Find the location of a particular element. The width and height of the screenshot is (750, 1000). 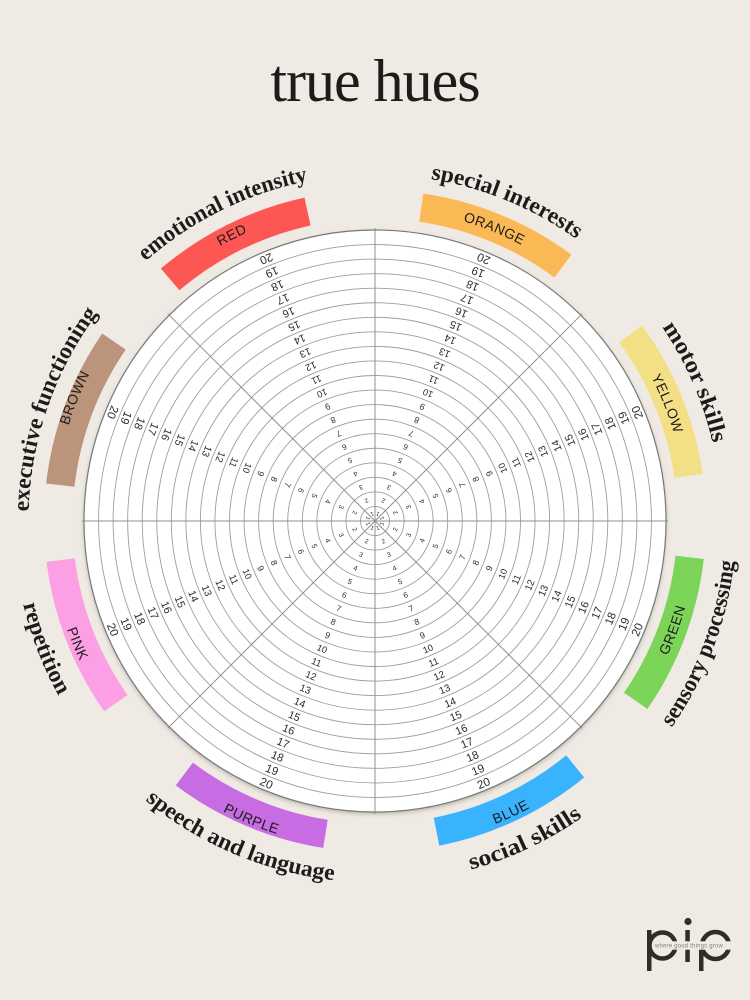

svg-text: true hues is located at coordinates (374, 81).